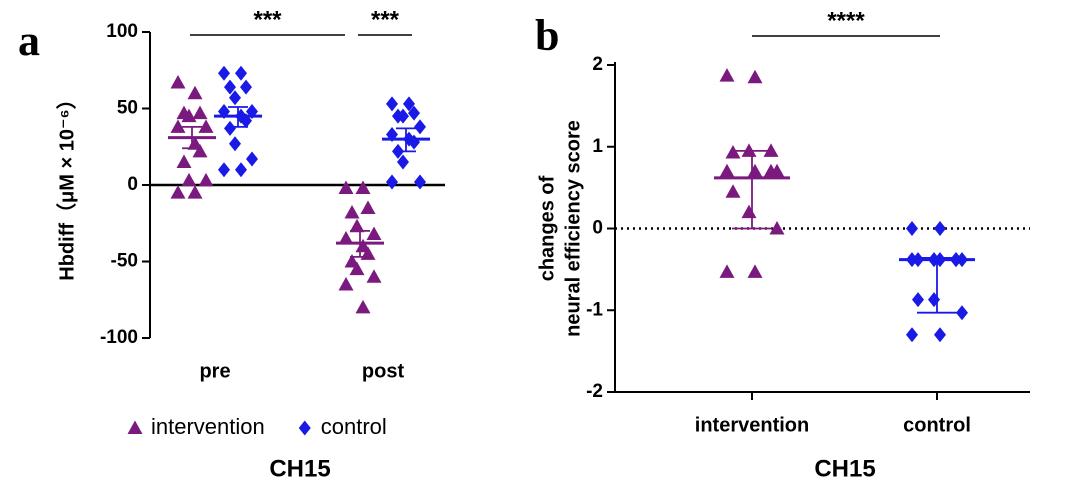 The image size is (1080, 489). What do you see at coordinates (122, 31) in the screenshot?
I see `y-tick-label: 100` at bounding box center [122, 31].